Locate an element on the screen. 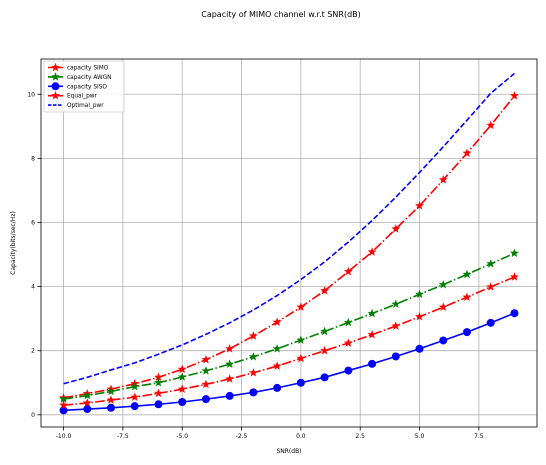 The image size is (546, 465). legend-box is located at coordinates (84, 86).